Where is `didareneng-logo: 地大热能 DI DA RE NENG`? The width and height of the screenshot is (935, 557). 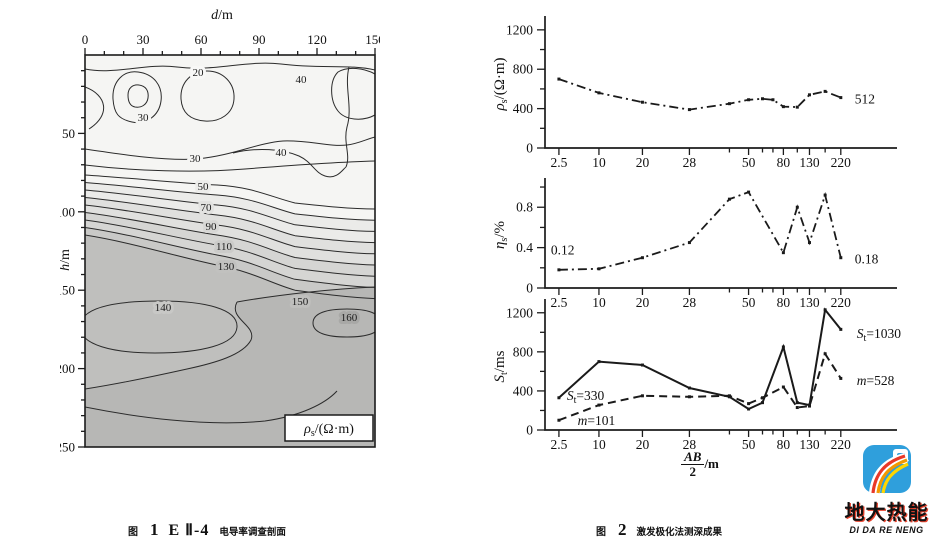
didareneng-logo: 地大热能 DI DA RE NENG is located at coordinates (886, 489).